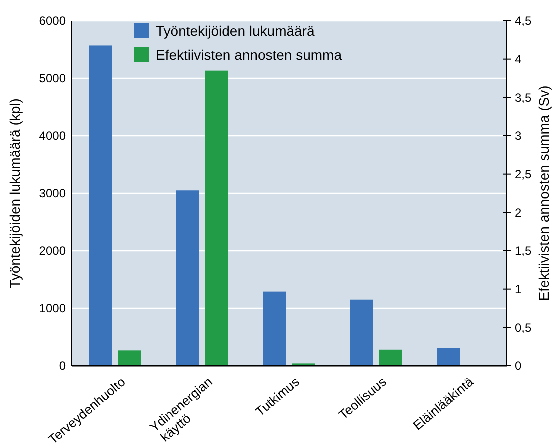 The height and width of the screenshot is (448, 560). I want to click on y-tick-label: 2000, so click(52, 251).